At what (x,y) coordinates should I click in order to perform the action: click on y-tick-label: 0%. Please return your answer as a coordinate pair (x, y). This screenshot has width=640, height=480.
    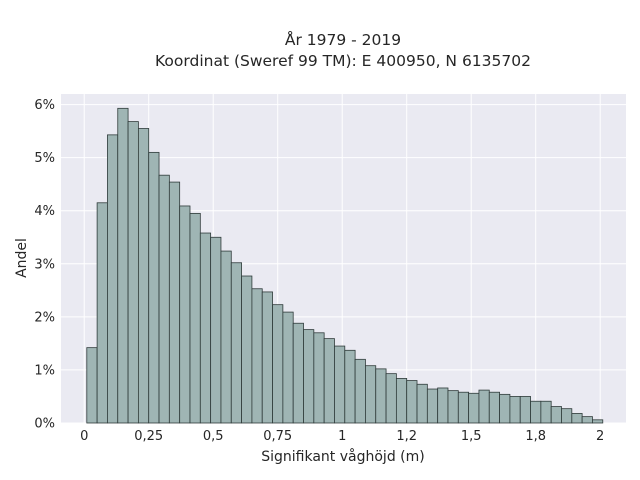
    Looking at the image, I should click on (44, 424).